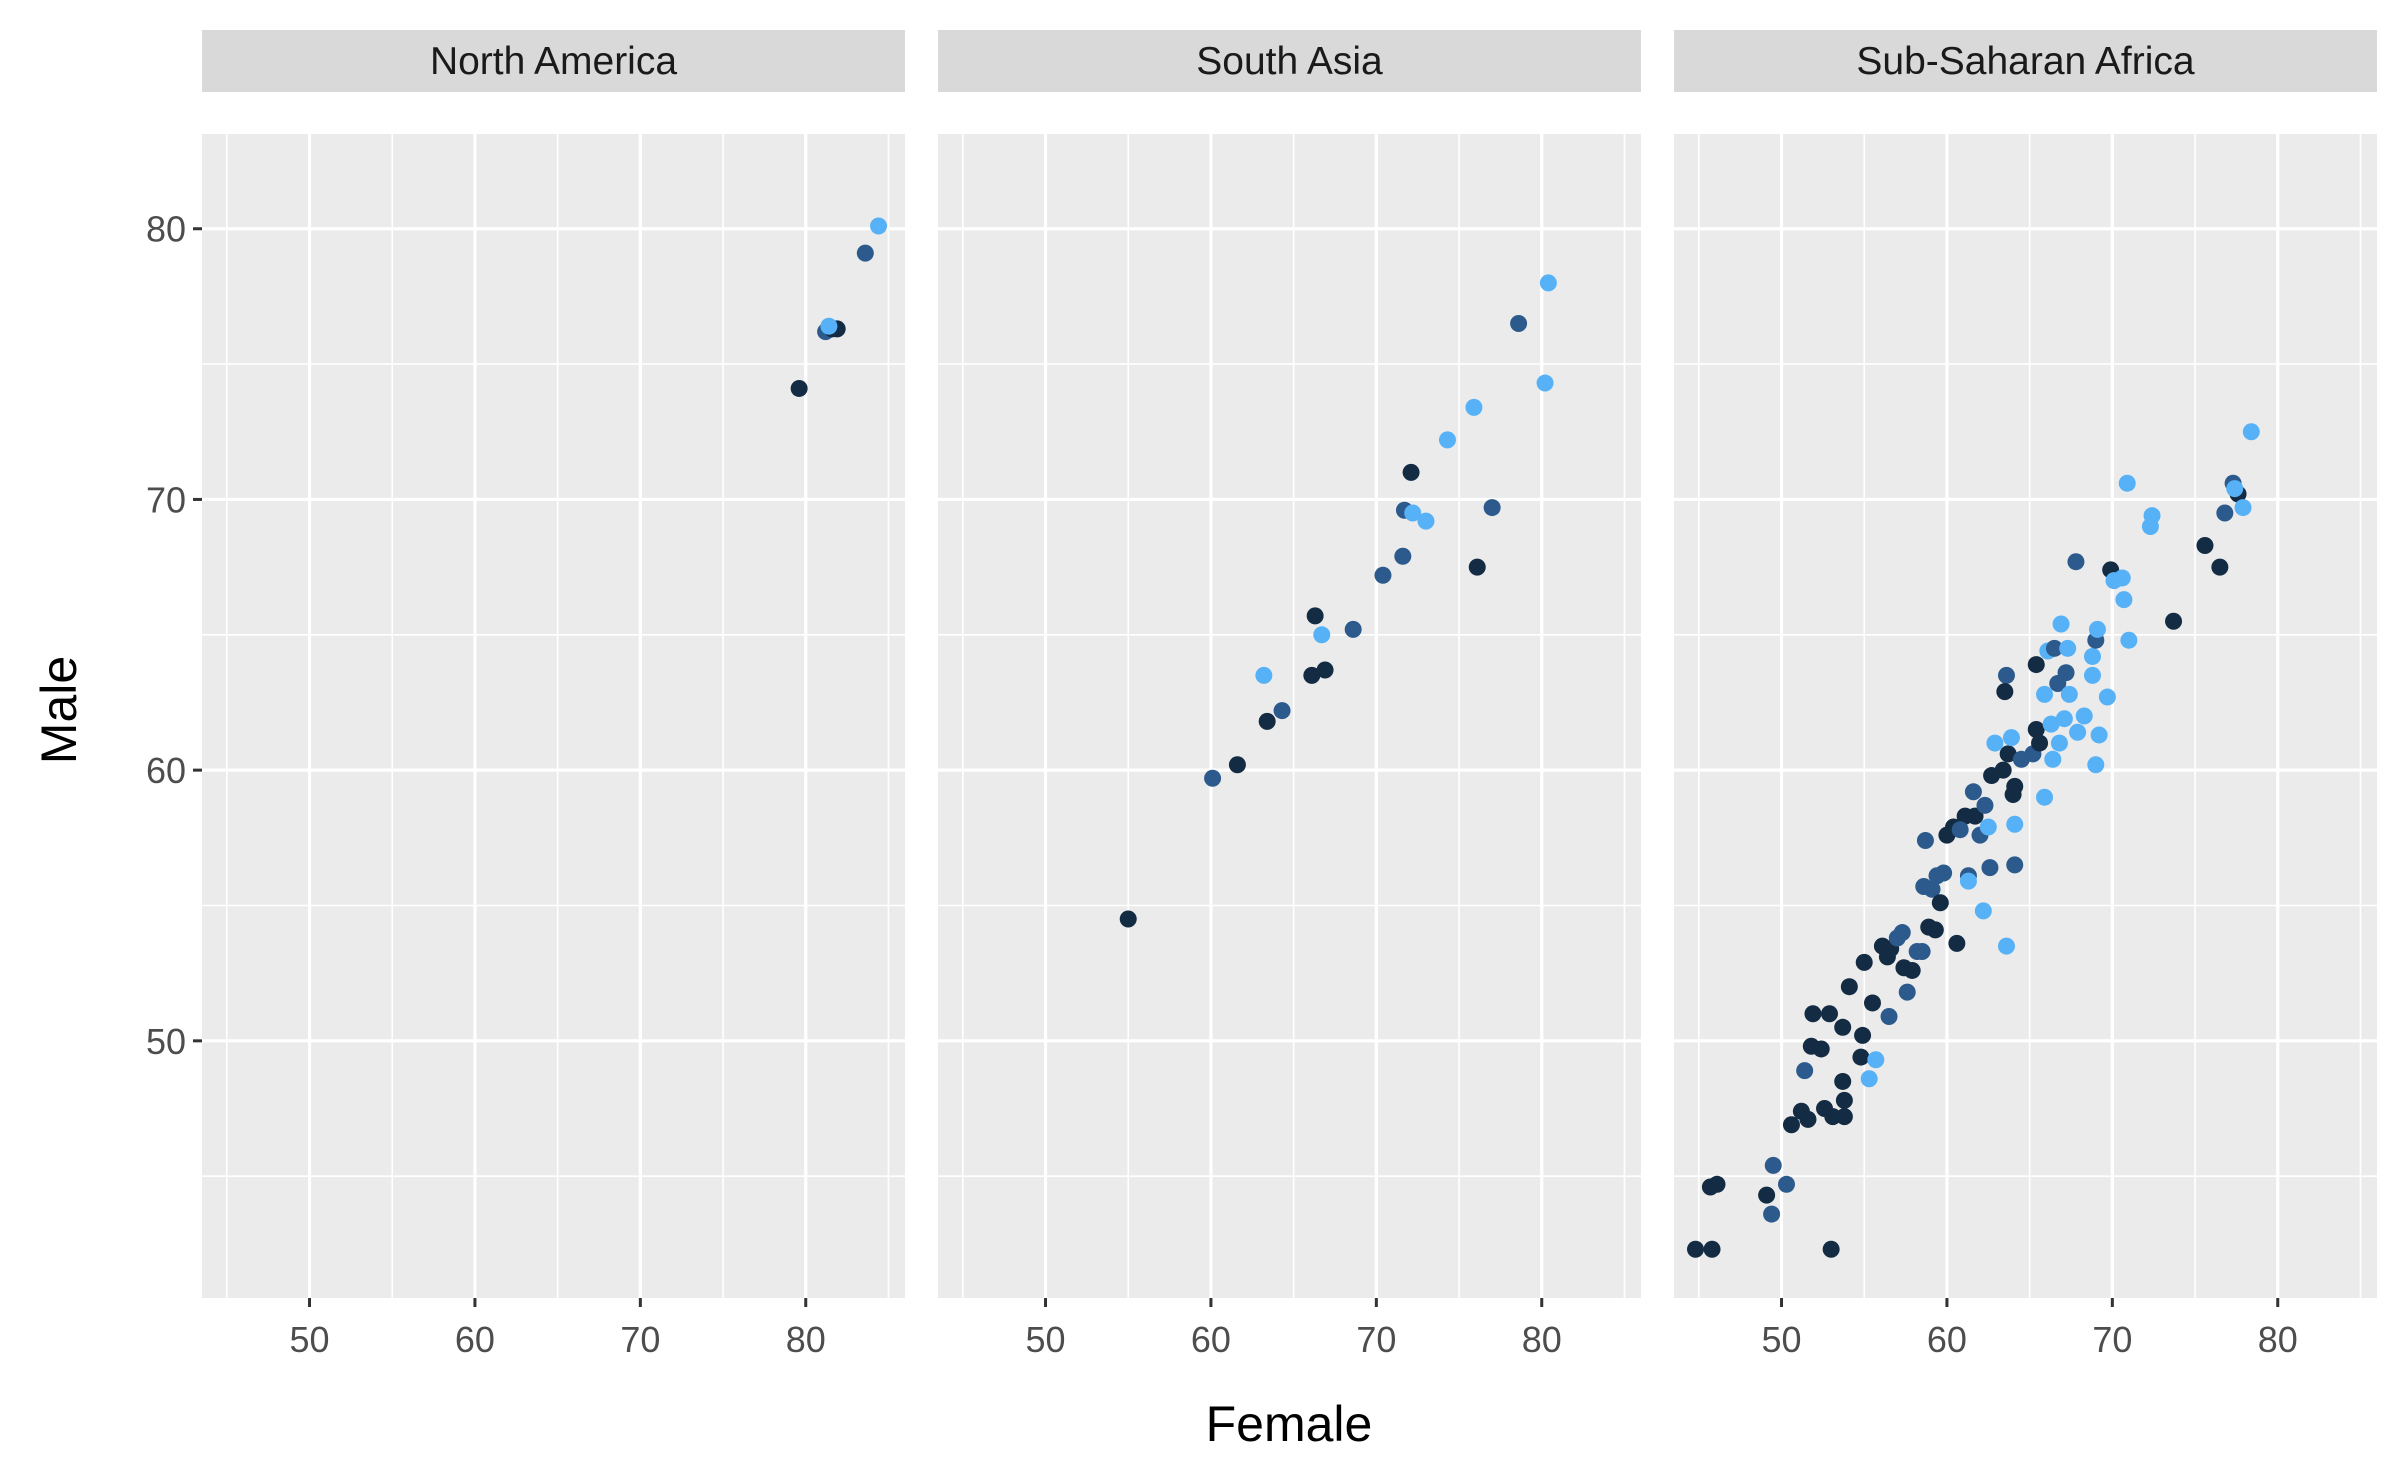 The width and height of the screenshot is (2400, 1483). What do you see at coordinates (166, 1041) in the screenshot?
I see `y-tick-label: 50` at bounding box center [166, 1041].